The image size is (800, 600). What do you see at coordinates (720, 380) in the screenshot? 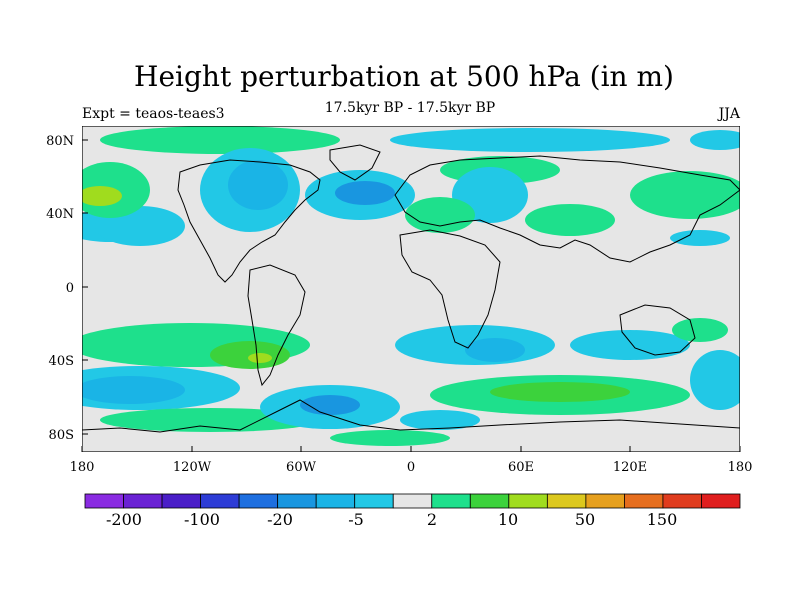
I see `anomaly-south-pacific-east-light-blue` at bounding box center [720, 380].